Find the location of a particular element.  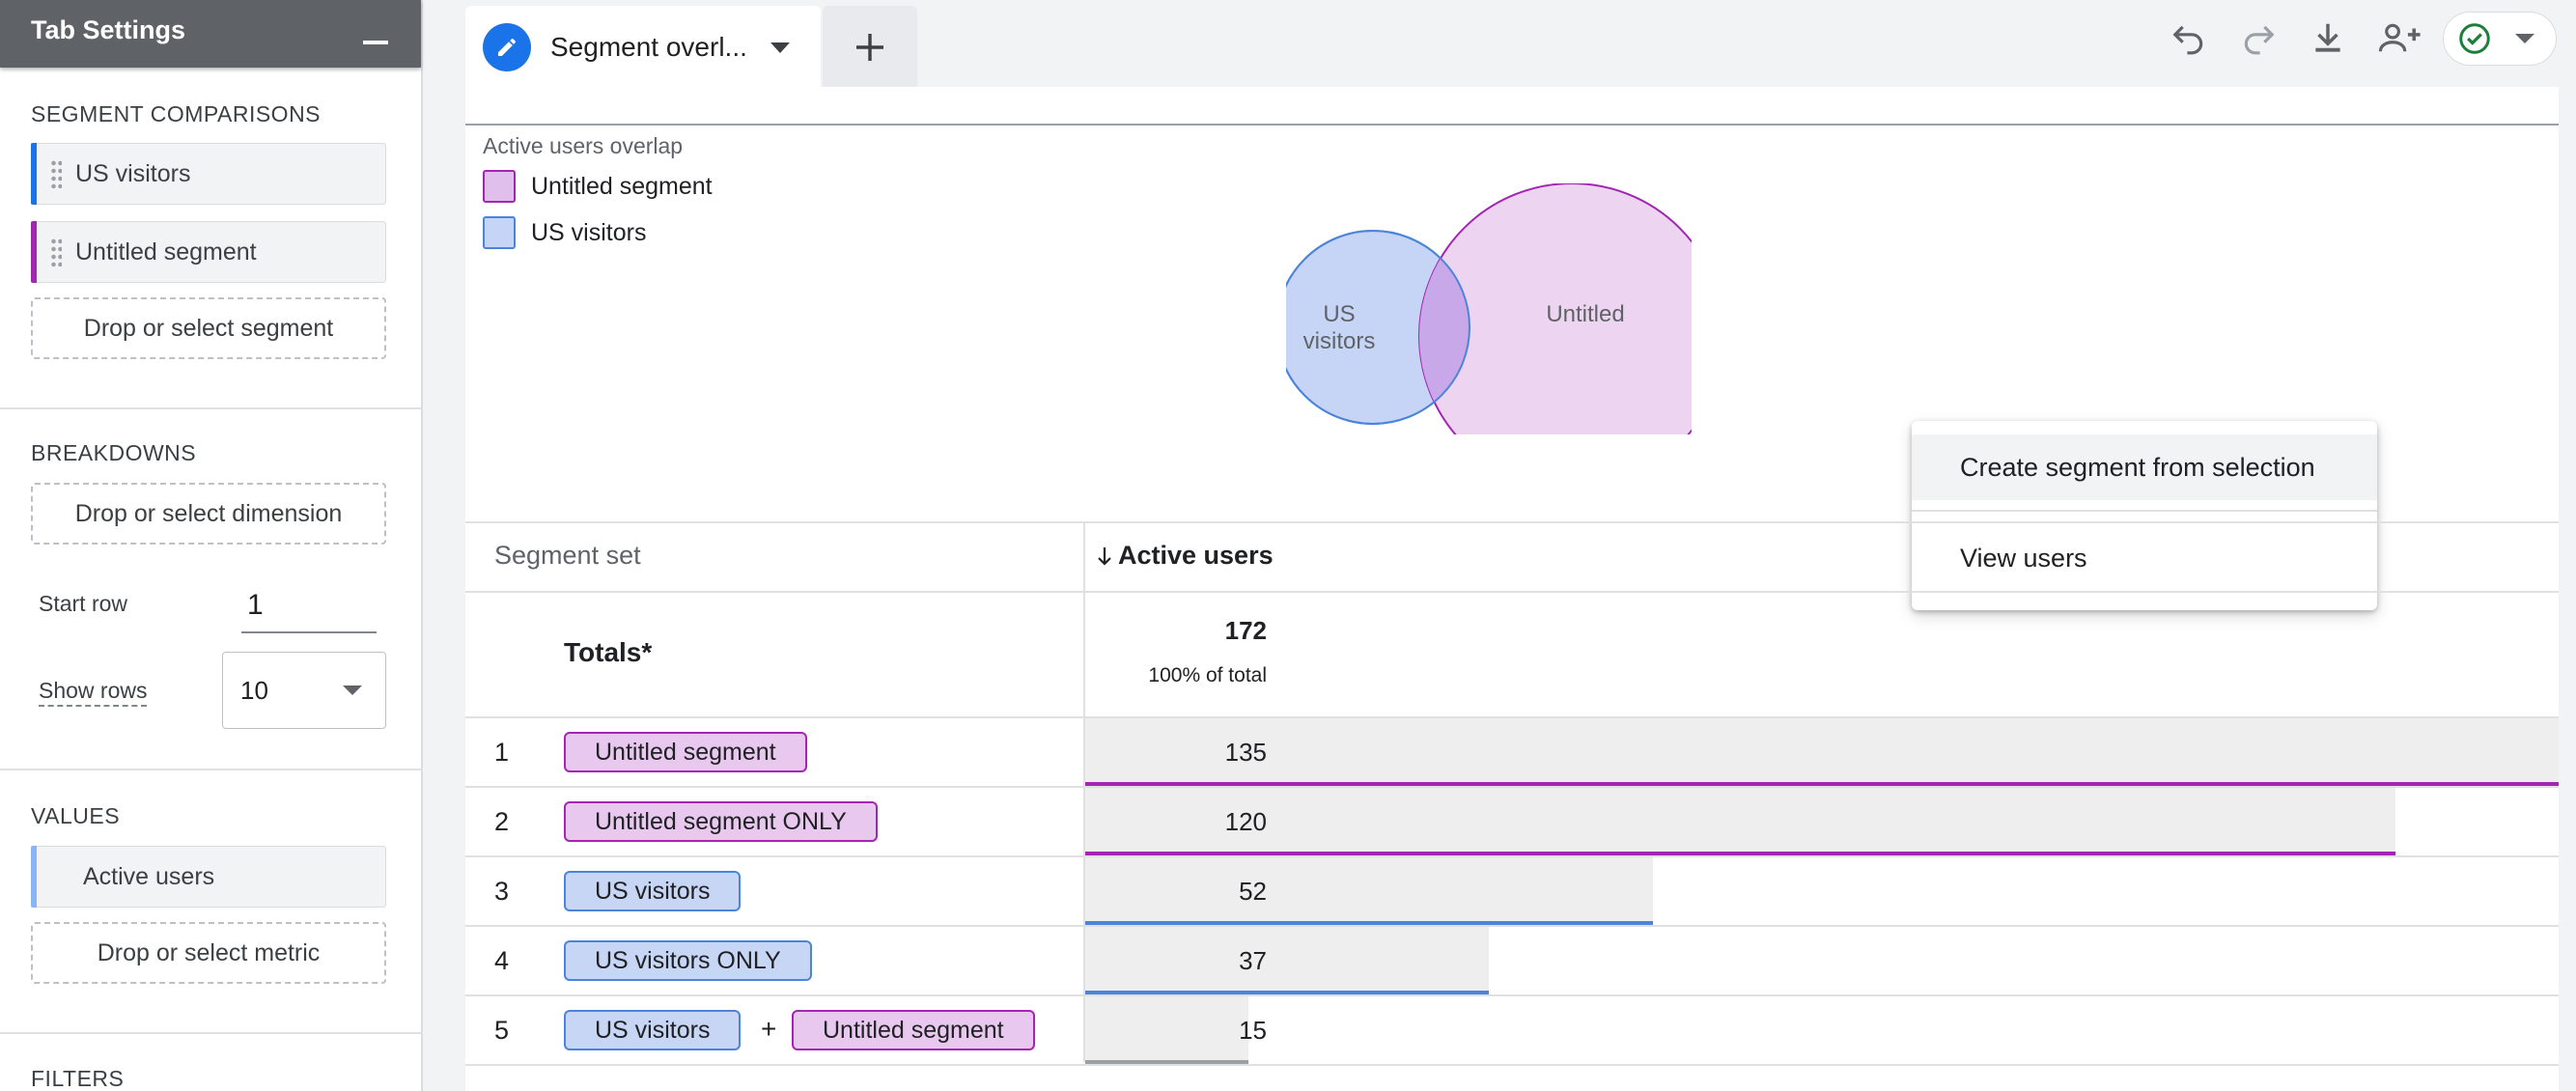

create-segment-from-selection-item: Create segment from selection is located at coordinates (2144, 467).